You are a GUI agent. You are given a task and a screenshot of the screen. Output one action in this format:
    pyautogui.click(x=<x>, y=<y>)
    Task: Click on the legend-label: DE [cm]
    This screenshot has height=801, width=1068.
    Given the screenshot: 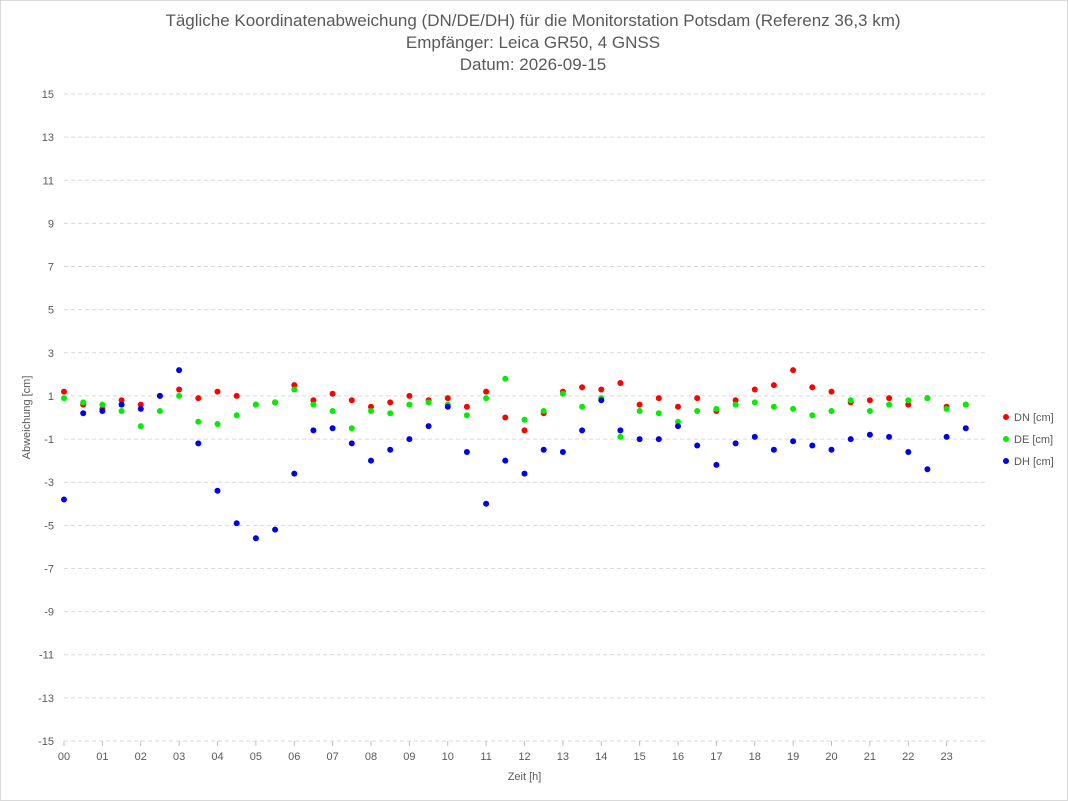 What is the action you would take?
    pyautogui.click(x=1033, y=440)
    